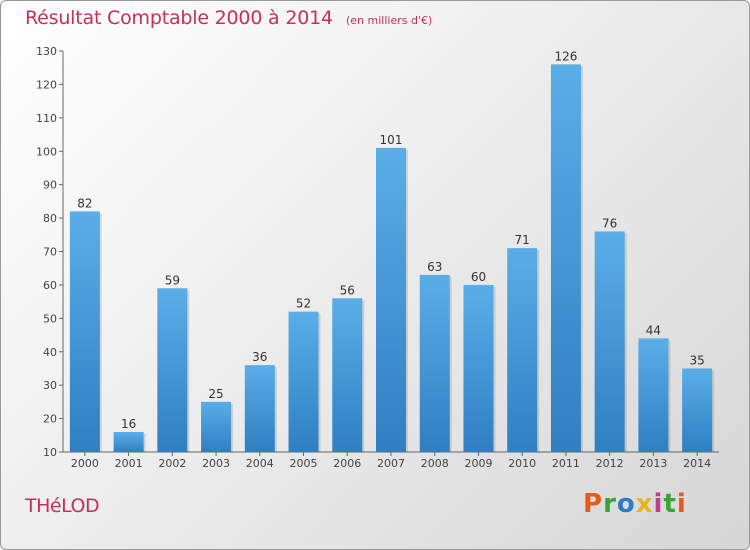 Image resolution: width=750 pixels, height=550 pixels. Describe the element at coordinates (697, 410) in the screenshot. I see `bar-2014` at that location.